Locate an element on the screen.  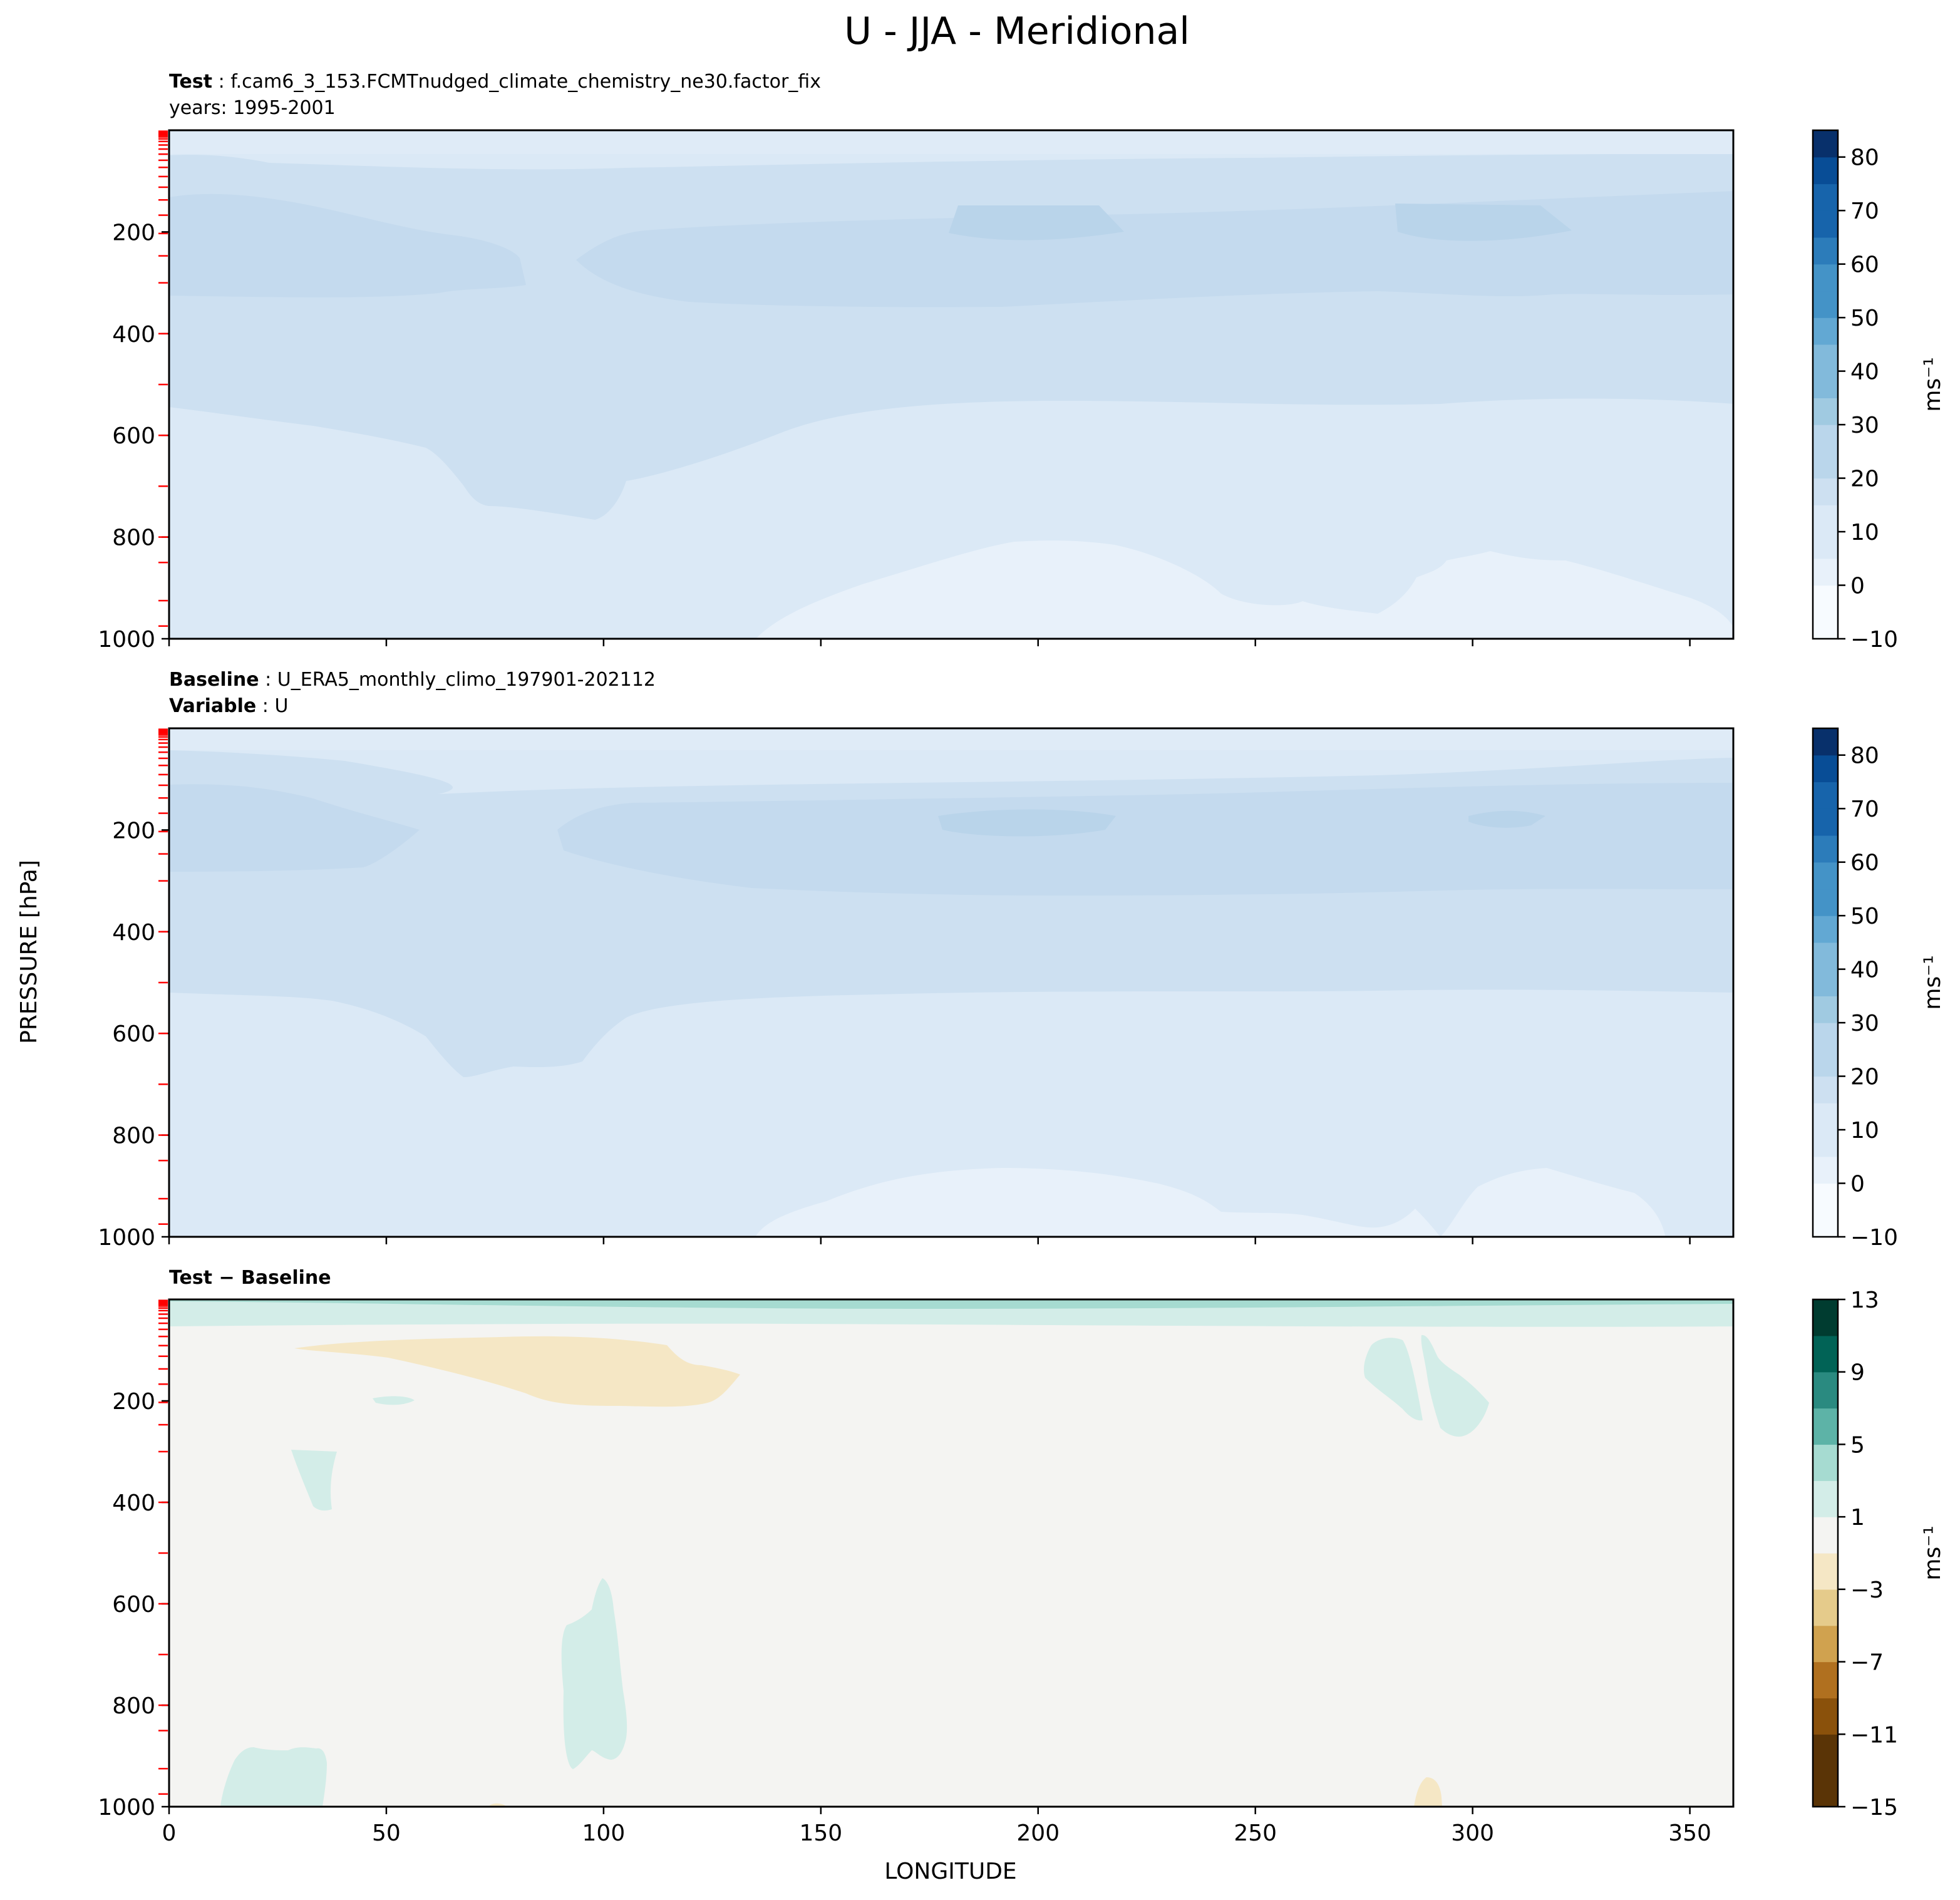
panel-baseline-x-ticks is located at coordinates (929, 1240).